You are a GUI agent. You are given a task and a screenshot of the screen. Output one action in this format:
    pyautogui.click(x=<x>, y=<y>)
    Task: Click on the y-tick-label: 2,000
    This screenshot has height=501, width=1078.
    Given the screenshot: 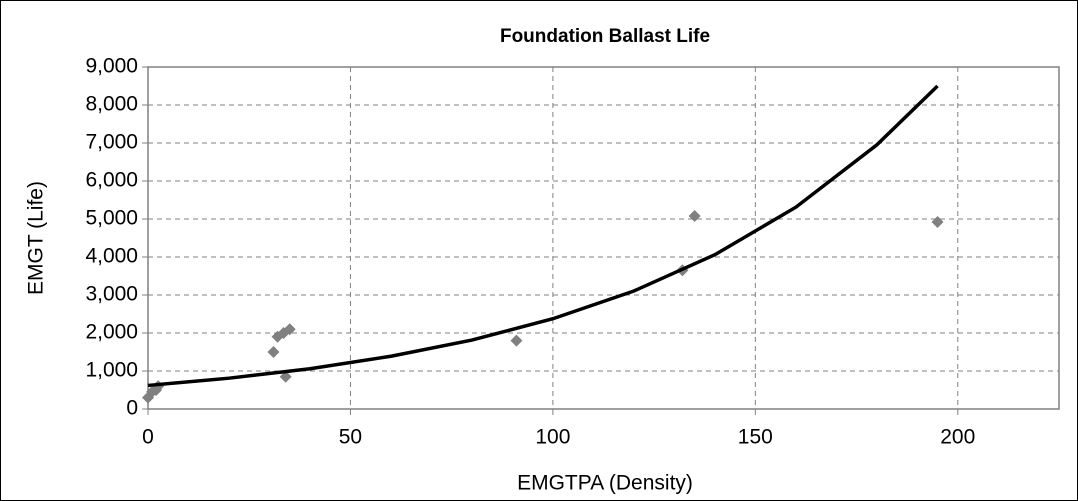 What is the action you would take?
    pyautogui.click(x=111, y=332)
    